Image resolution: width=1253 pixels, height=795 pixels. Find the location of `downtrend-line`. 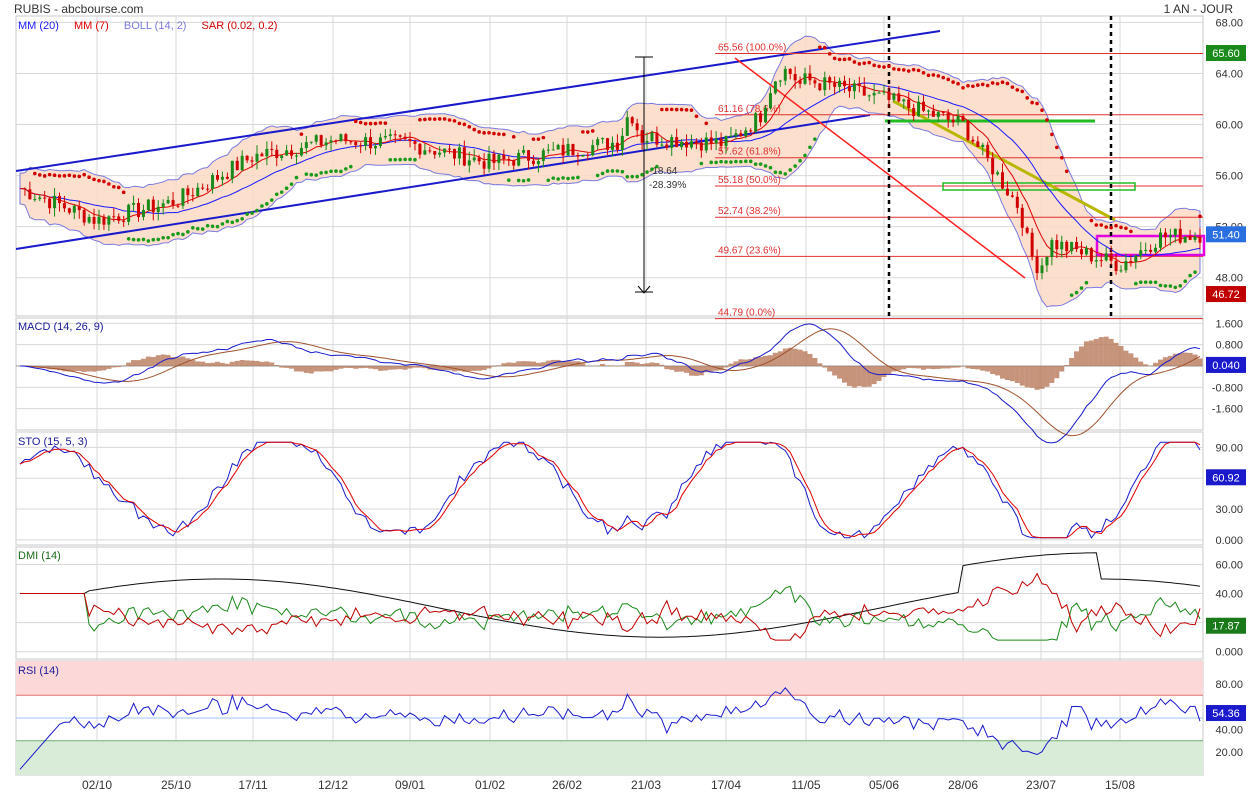

downtrend-line is located at coordinates (880, 168).